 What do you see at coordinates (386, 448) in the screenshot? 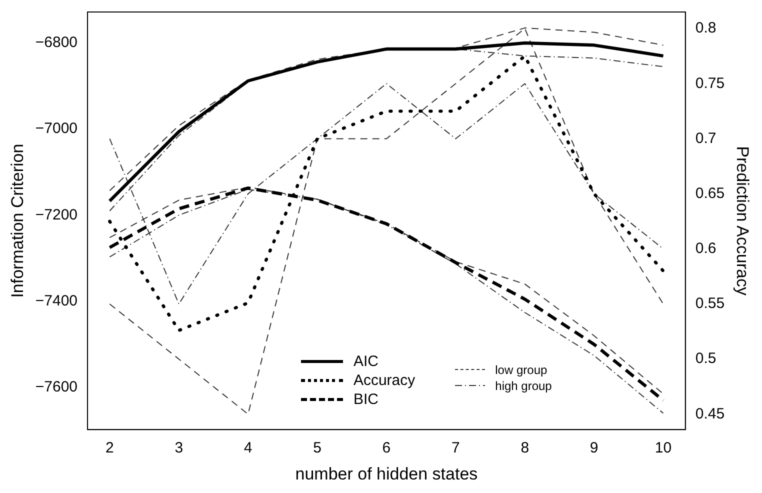
I see `x-tick-label: 6` at bounding box center [386, 448].